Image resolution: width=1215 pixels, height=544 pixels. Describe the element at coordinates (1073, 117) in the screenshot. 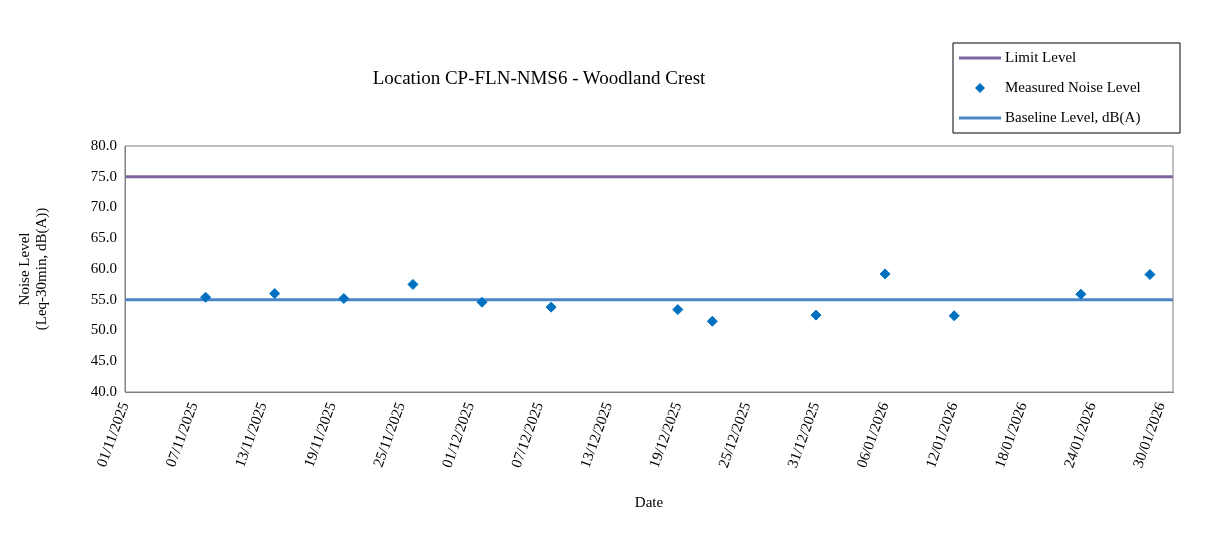

I see `legend-label: Baseline Level, dB(A)` at that location.